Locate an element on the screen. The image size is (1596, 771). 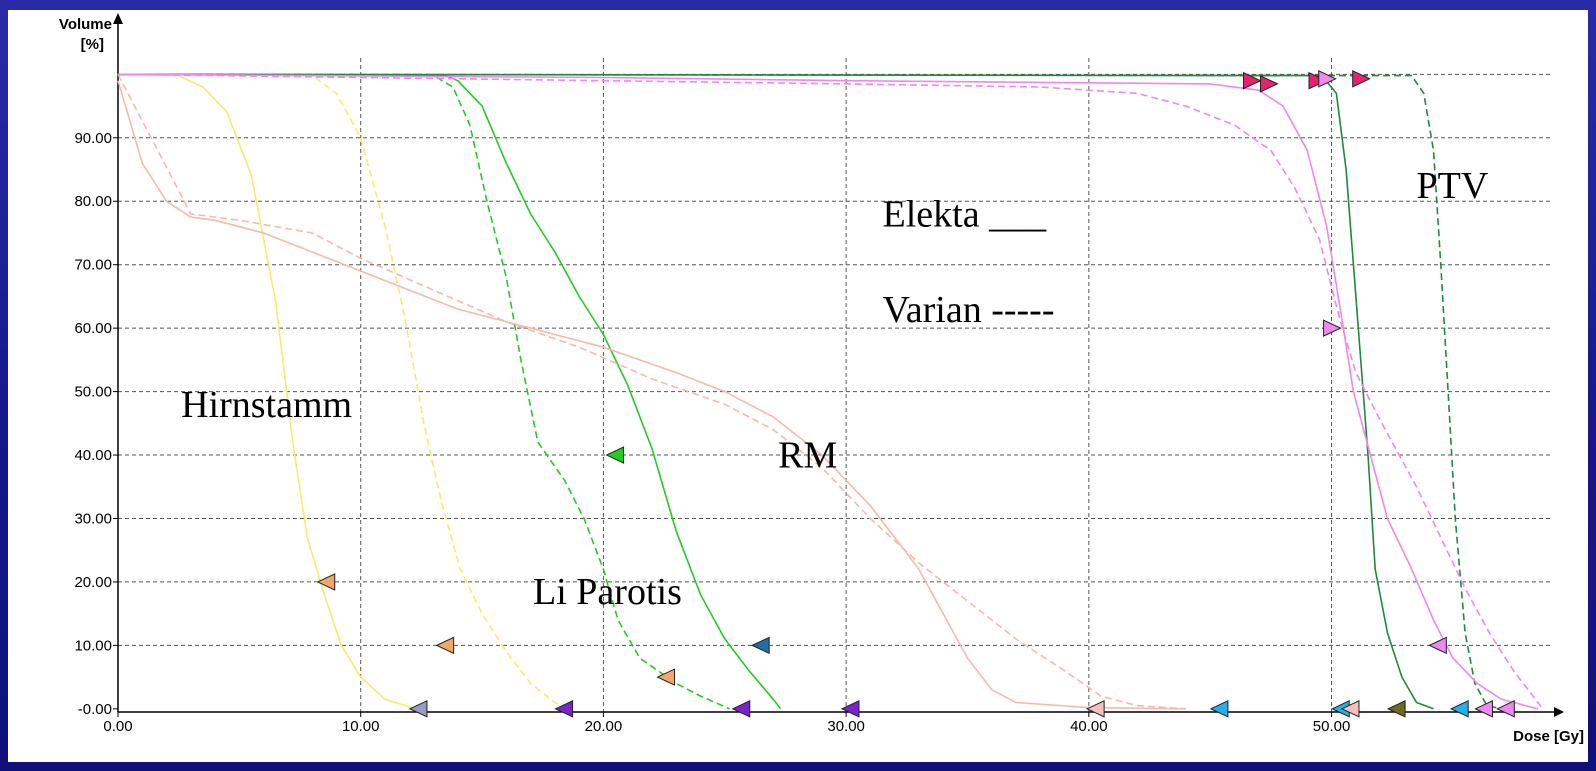
annotation-label: RM is located at coordinates (807, 456).